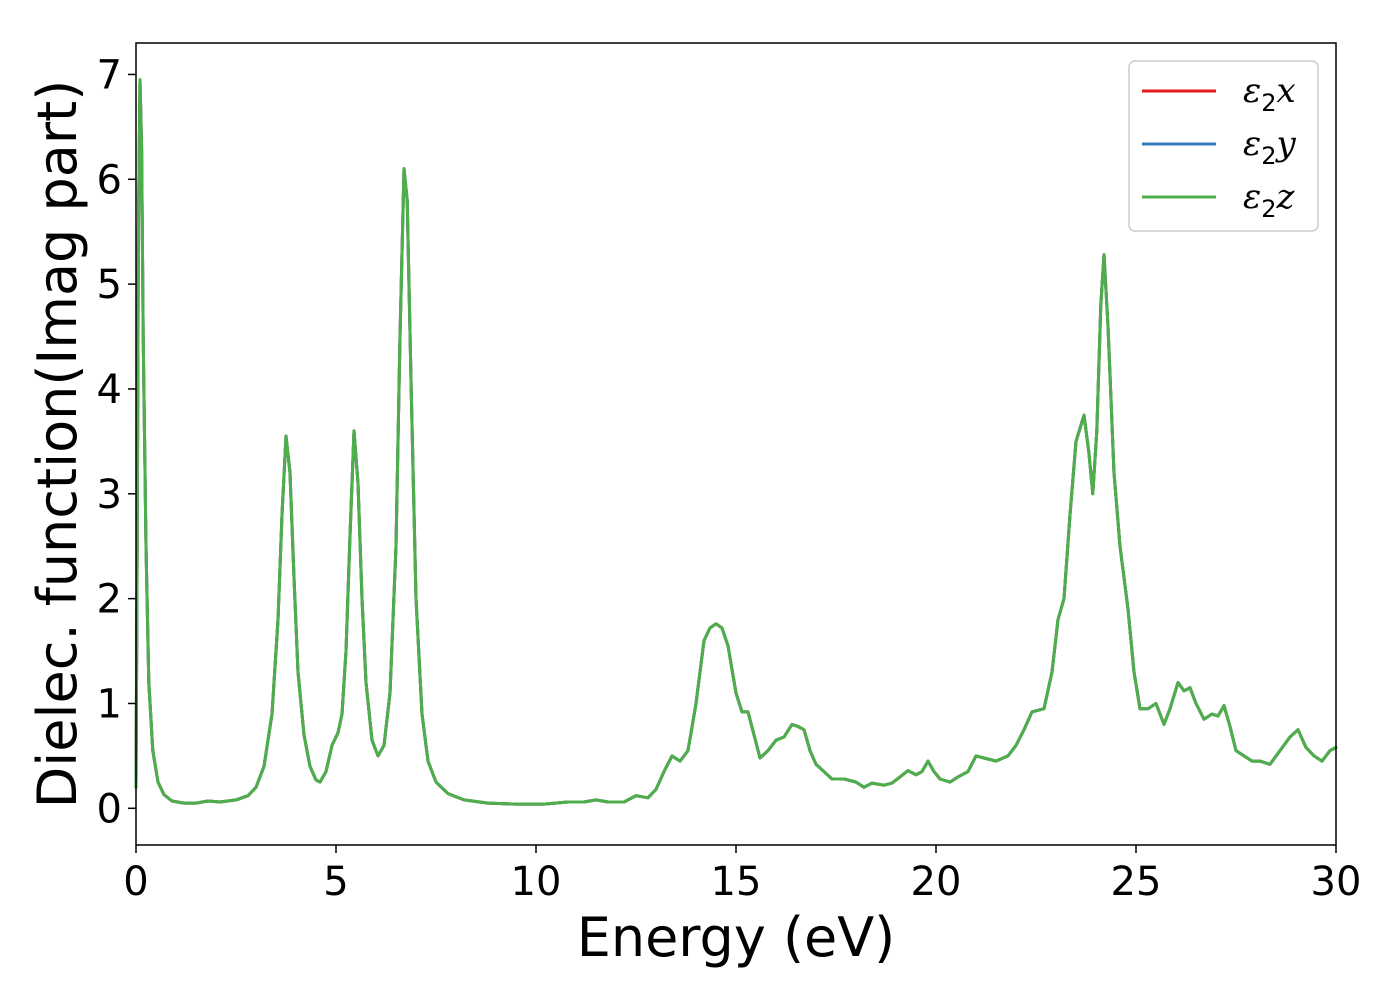  I want to click on y-tick-label: 0, so click(109, 809).